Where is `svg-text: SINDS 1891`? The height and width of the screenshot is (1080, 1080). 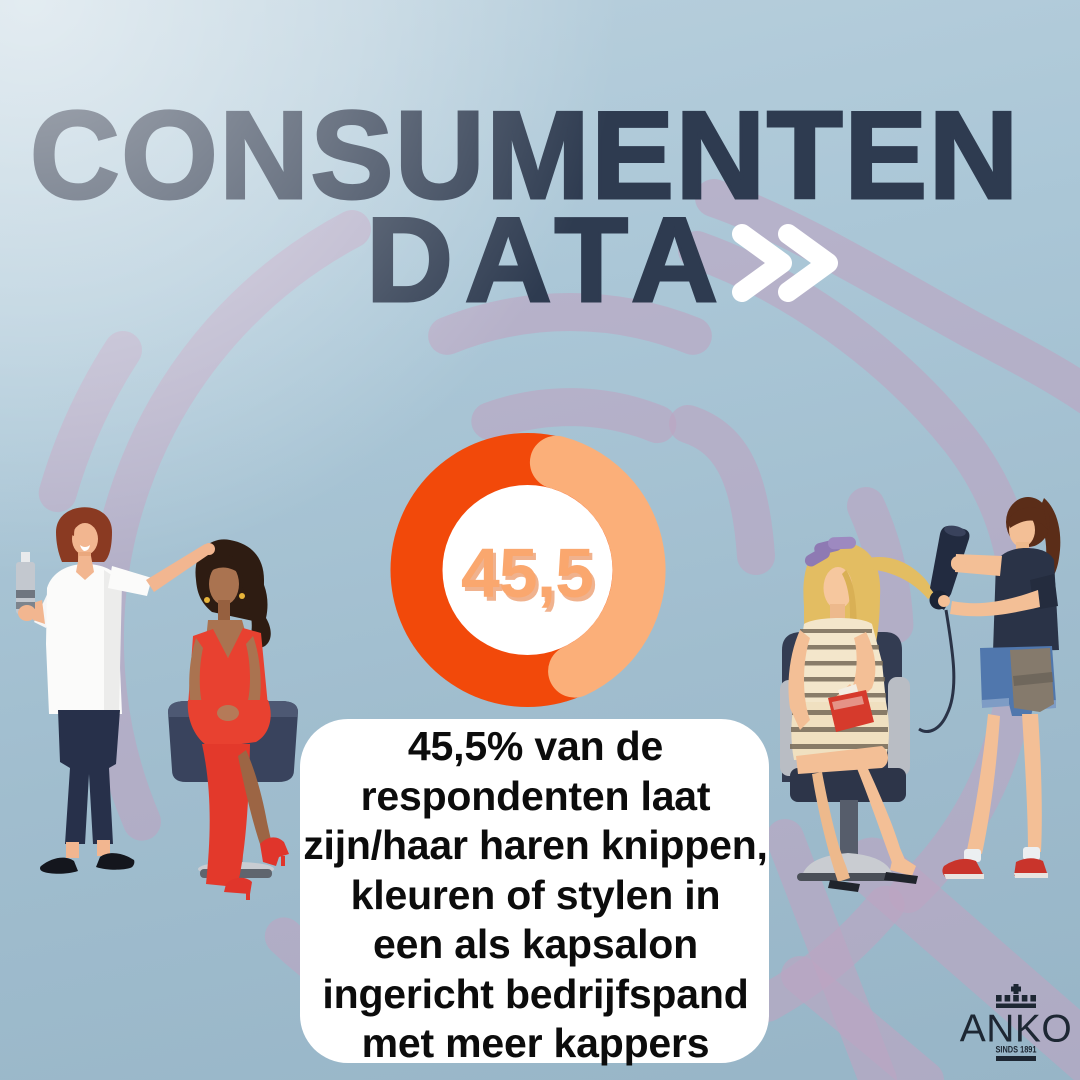 svg-text: SINDS 1891 is located at coordinates (1016, 1050).